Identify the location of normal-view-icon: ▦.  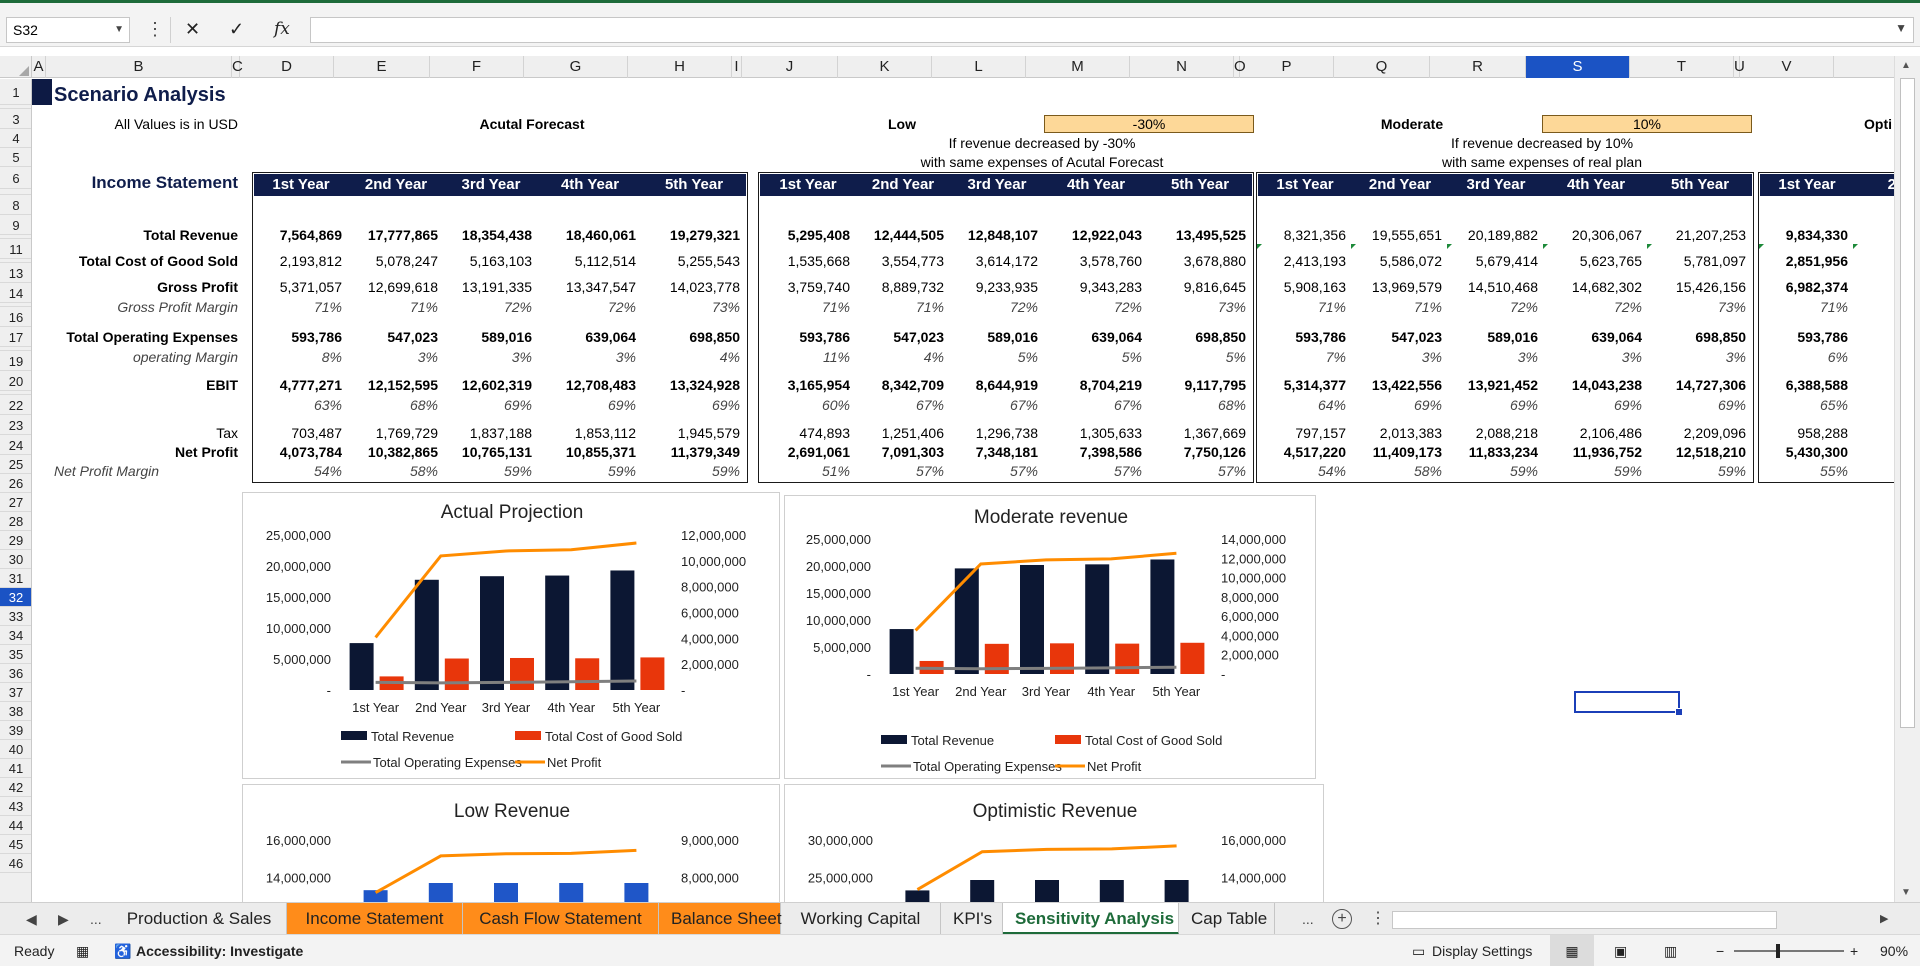
(1572, 950).